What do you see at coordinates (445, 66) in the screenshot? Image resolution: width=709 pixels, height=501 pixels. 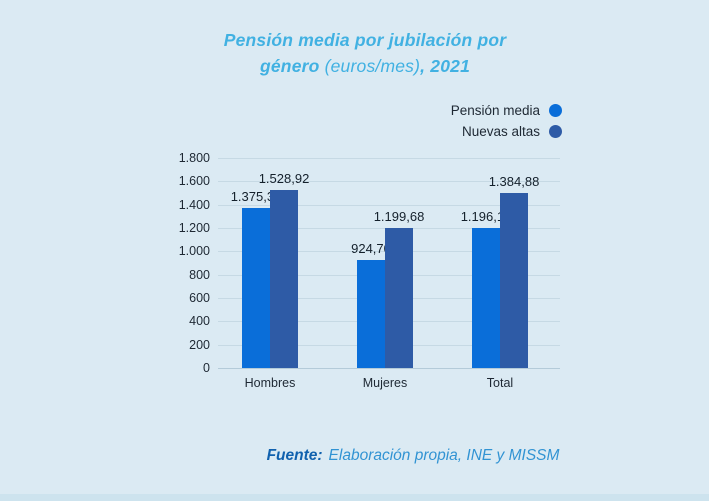 I see `chart-title-year: , 2021` at bounding box center [445, 66].